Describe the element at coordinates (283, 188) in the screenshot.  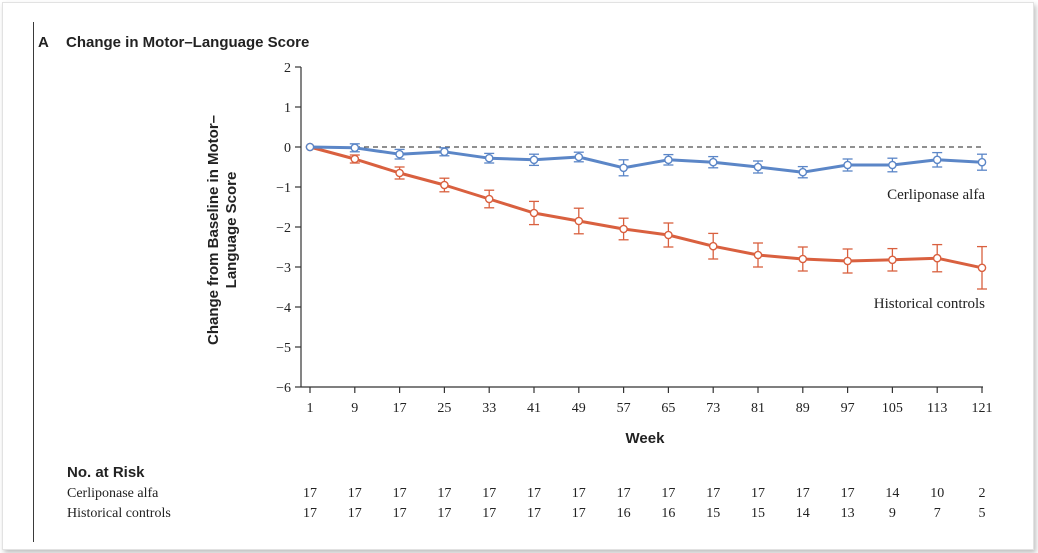
I see `y-tick-label: −1` at that location.